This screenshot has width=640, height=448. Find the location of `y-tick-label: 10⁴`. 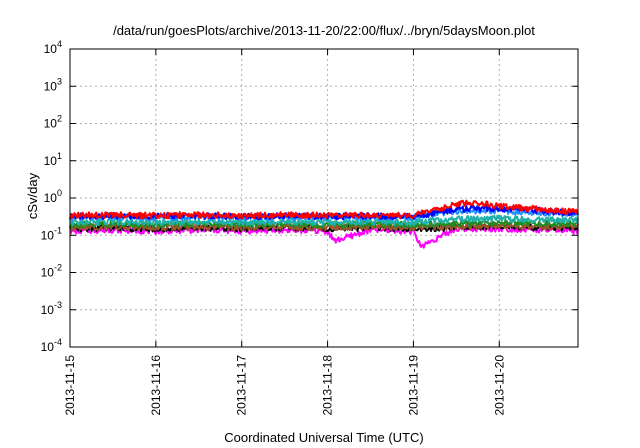

y-tick-label: 10⁴ is located at coordinates (53, 47).